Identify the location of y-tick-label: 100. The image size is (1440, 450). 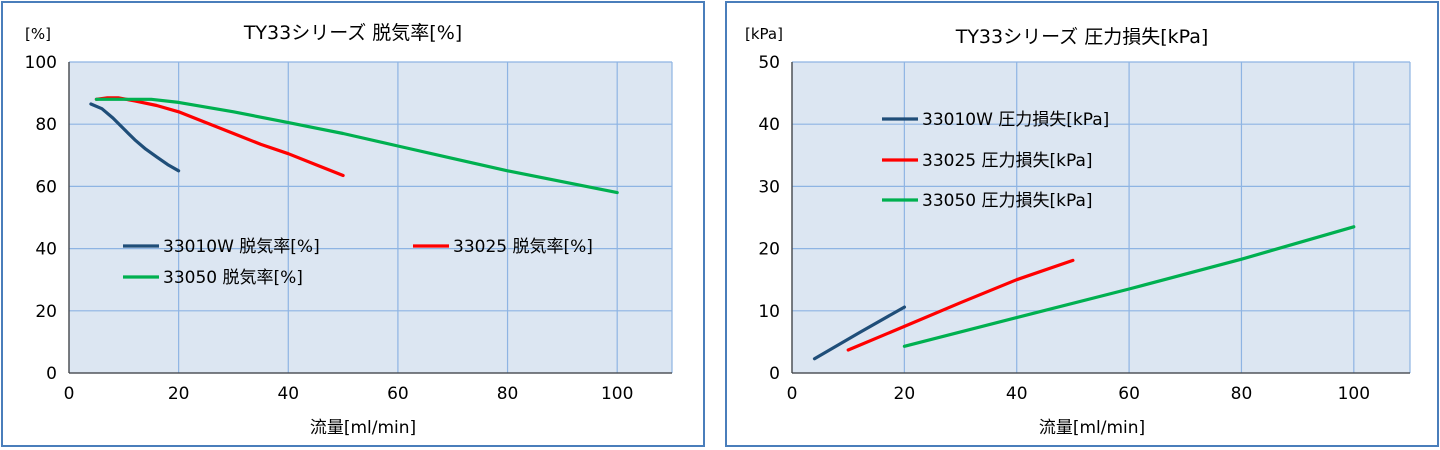
(41, 63).